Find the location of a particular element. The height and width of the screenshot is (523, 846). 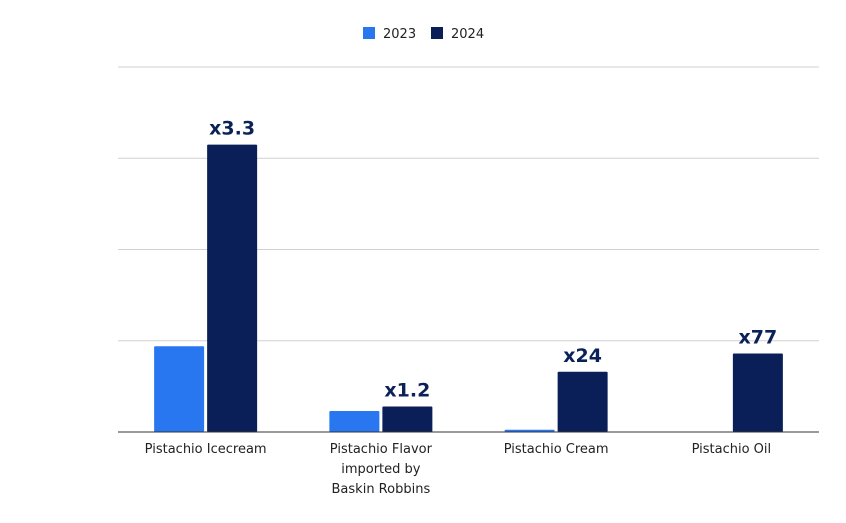

annotation-label: x1.2 is located at coordinates (407, 390).